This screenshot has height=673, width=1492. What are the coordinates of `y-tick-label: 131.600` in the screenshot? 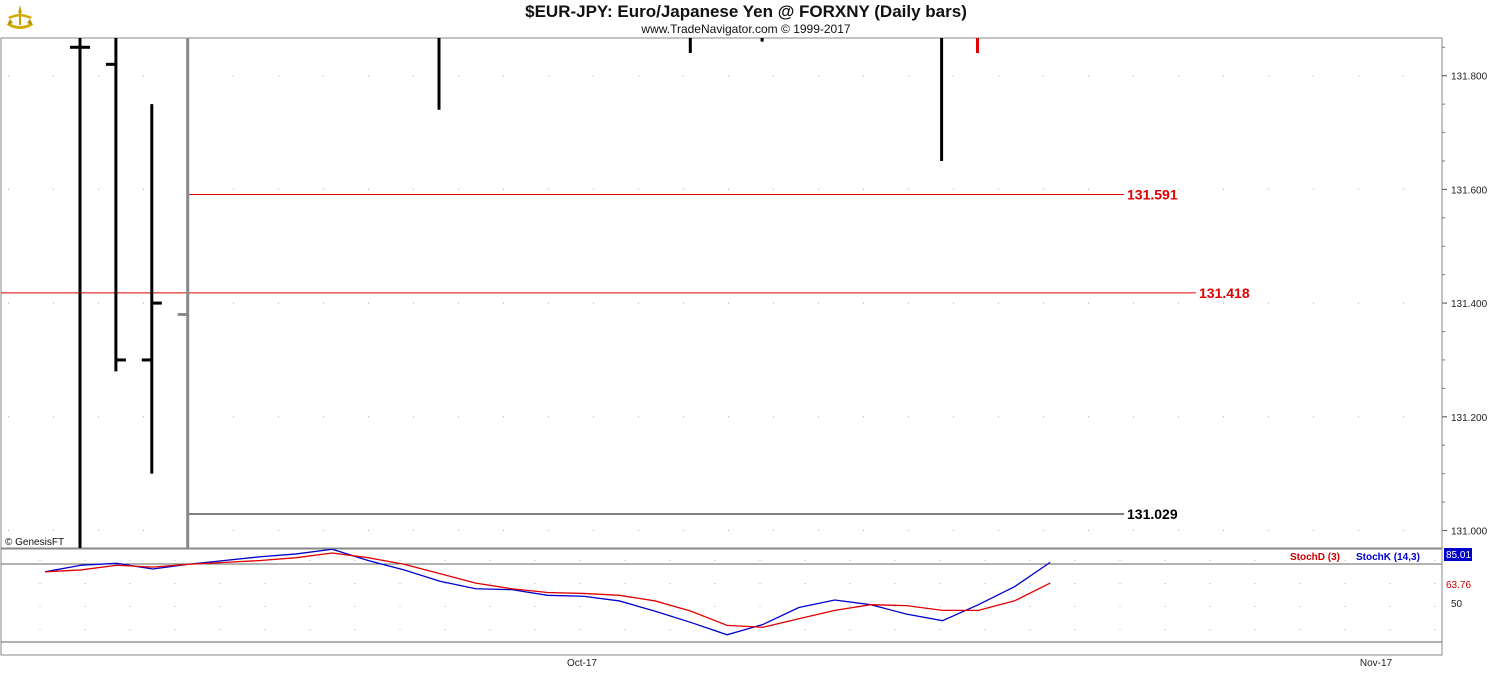 It's located at (1469, 190).